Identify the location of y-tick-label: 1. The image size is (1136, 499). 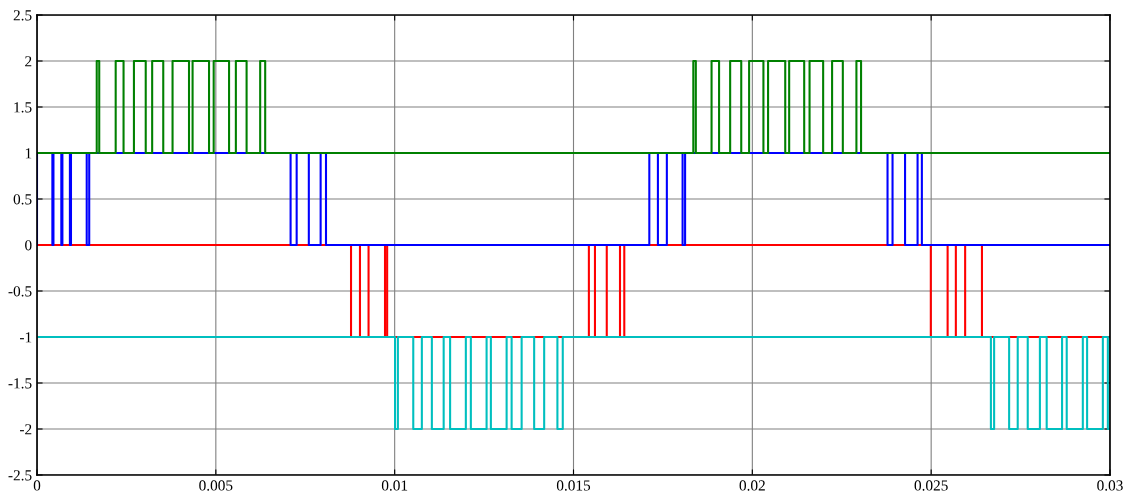
(28, 153).